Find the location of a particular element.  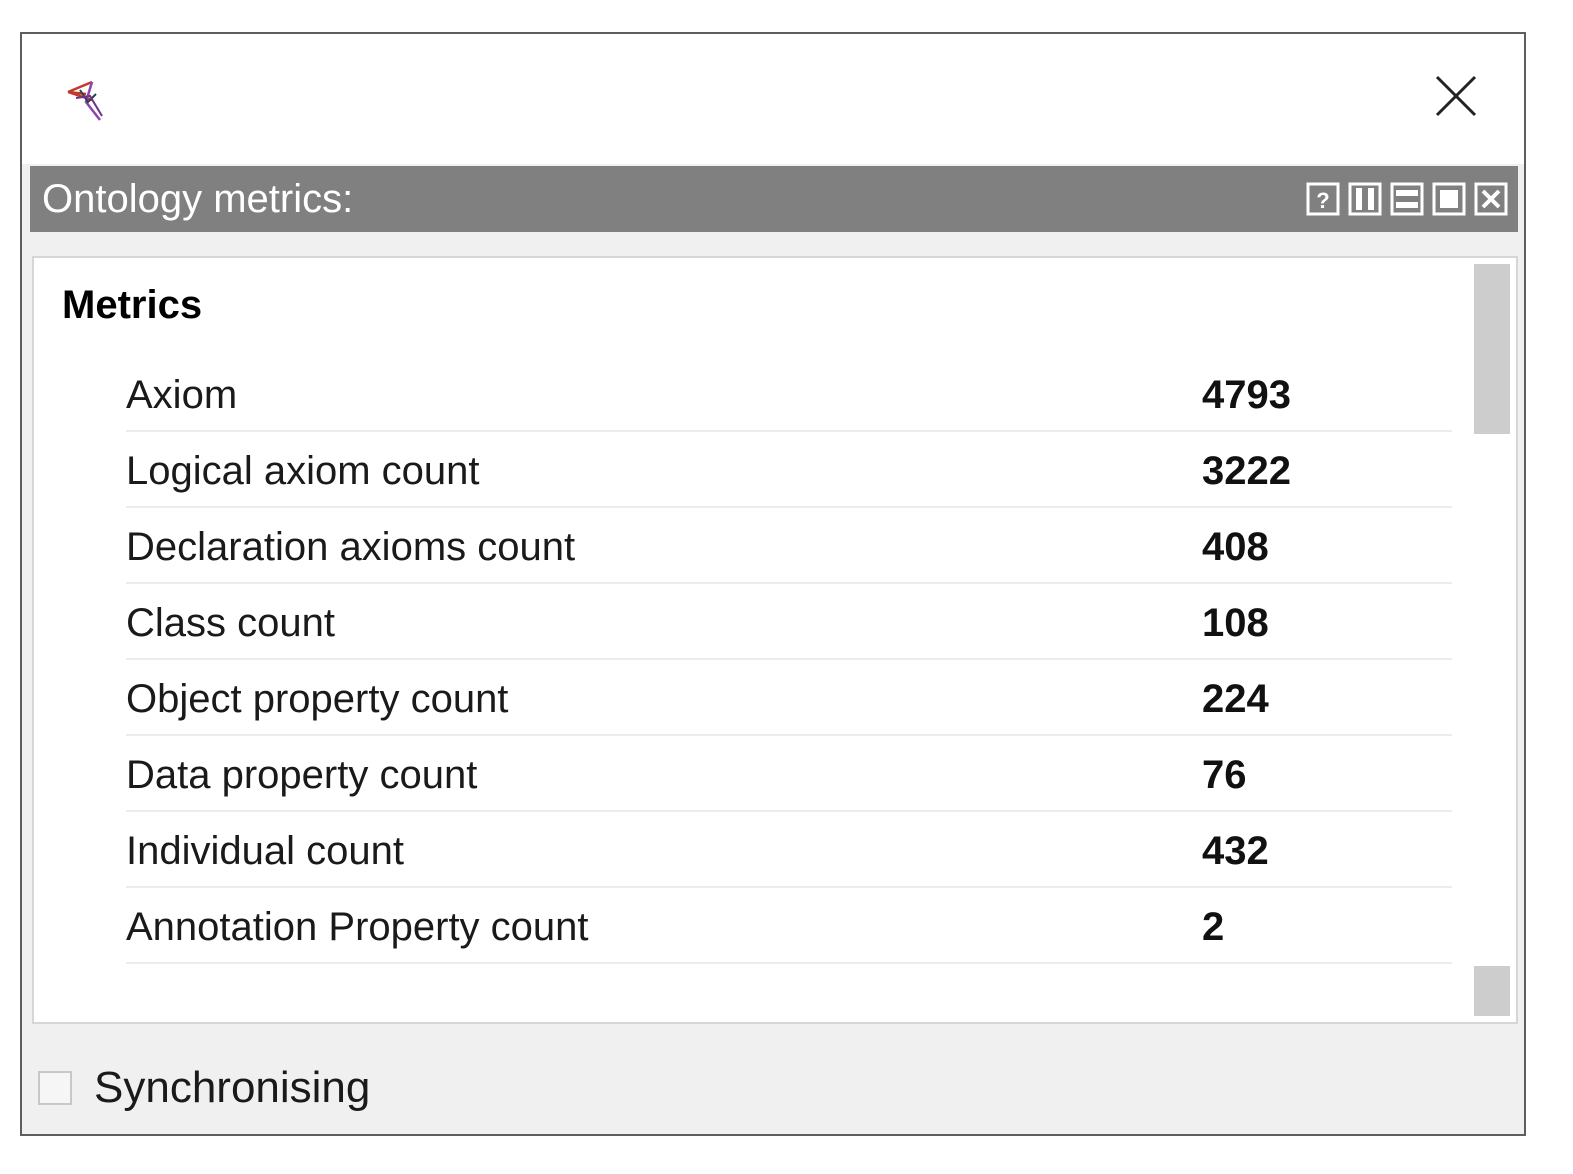

split-horizontal-icon is located at coordinates (1407, 199).